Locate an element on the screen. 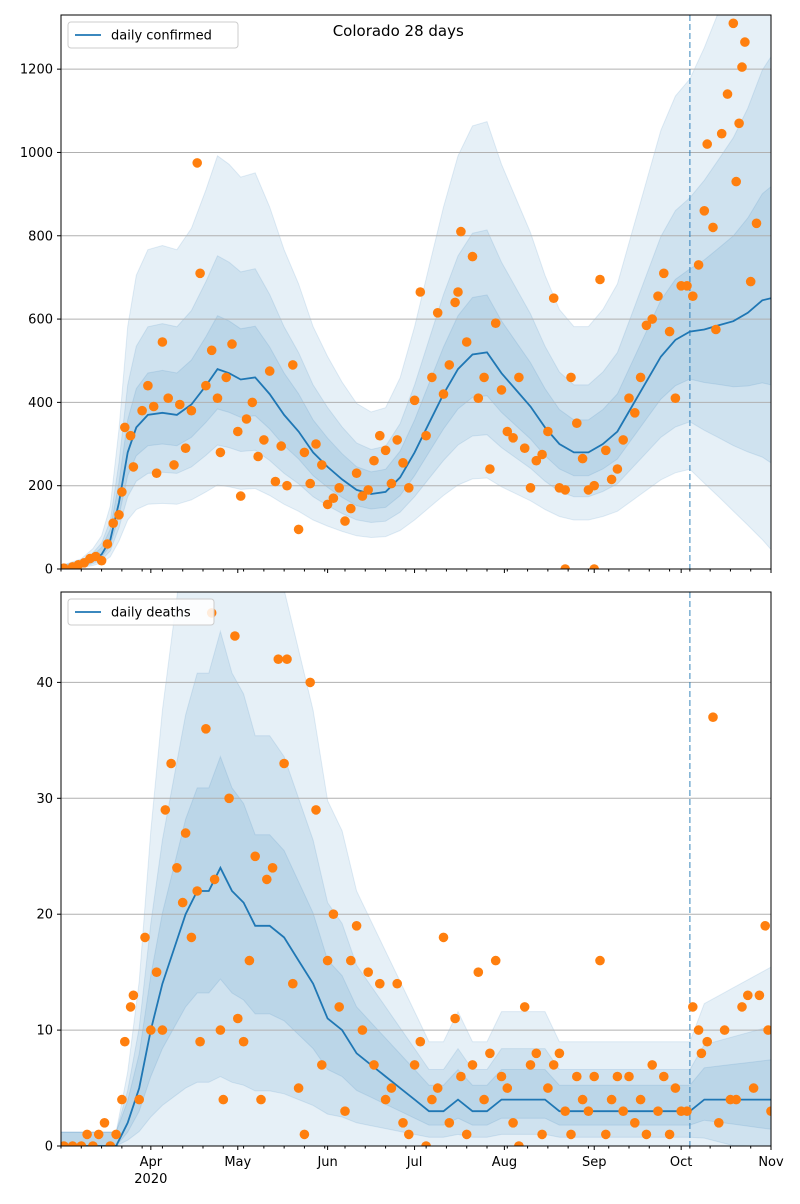 The image size is (800, 1204). x-tick-label: Aug is located at coordinates (504, 1162).